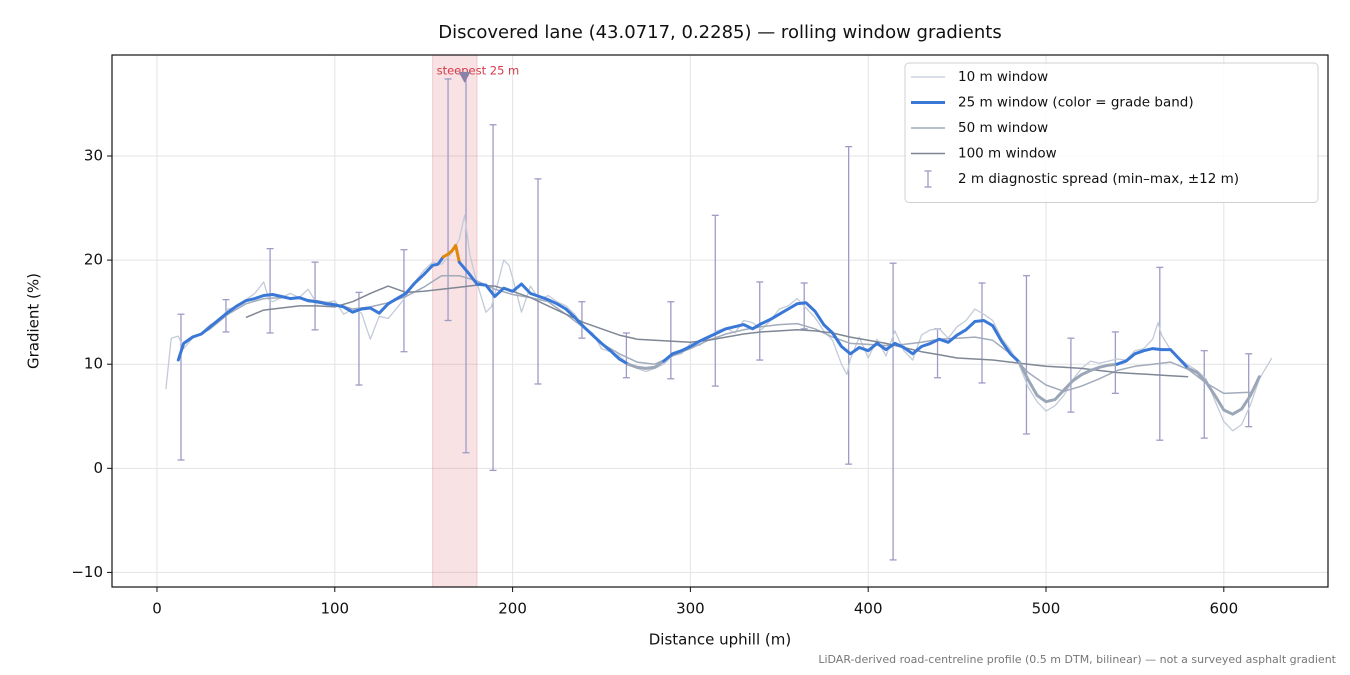 The height and width of the screenshot is (675, 1350). What do you see at coordinates (464, 77) in the screenshot?
I see `highlight-marker` at bounding box center [464, 77].